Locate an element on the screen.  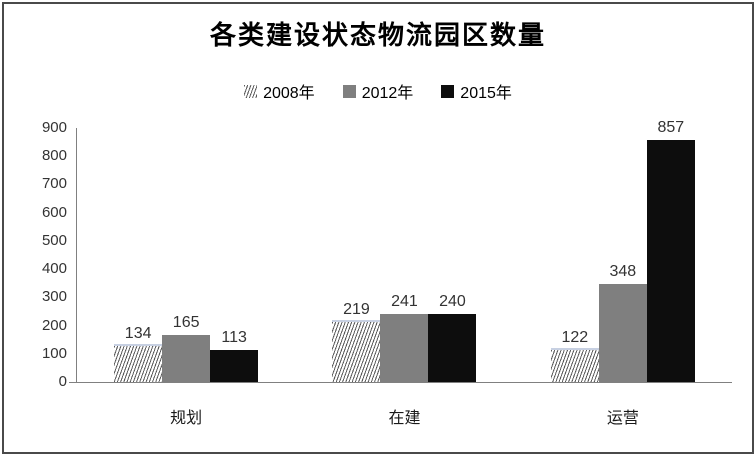
value-label: 219 is located at coordinates (356, 309).